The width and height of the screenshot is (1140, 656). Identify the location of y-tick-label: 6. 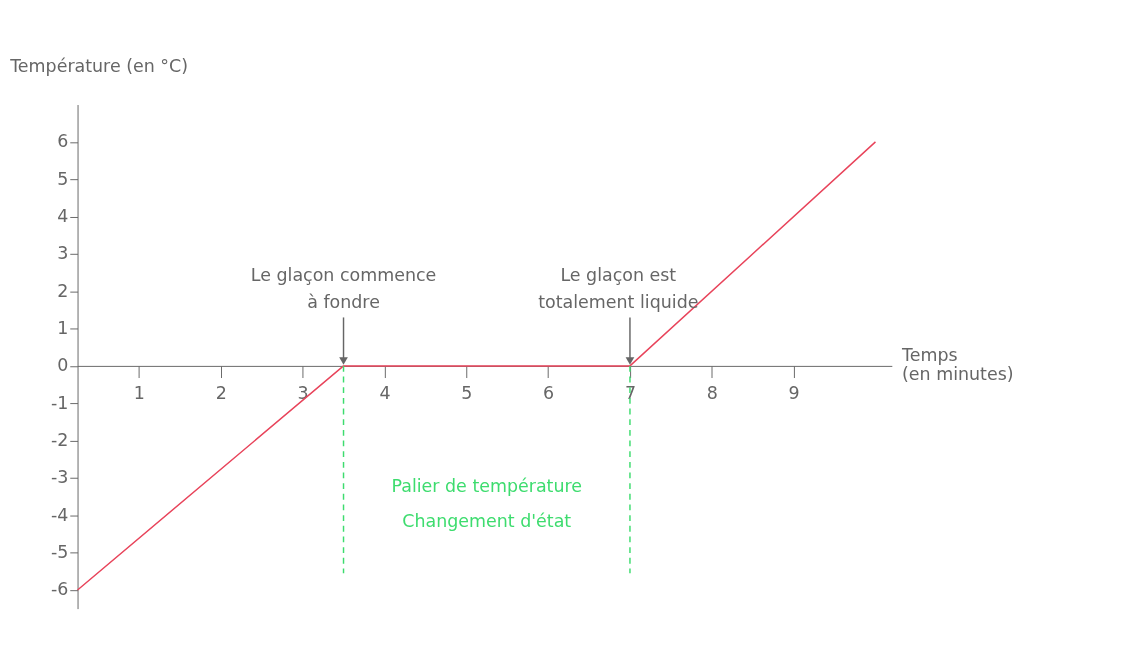
(63, 141).